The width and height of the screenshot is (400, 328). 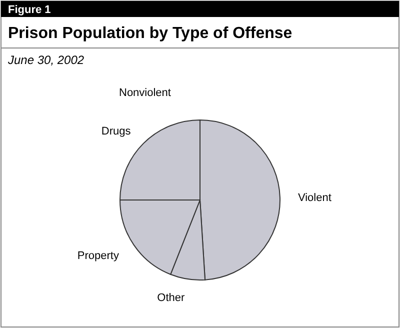 I want to click on caption: Figure 1, so click(x=29, y=10).